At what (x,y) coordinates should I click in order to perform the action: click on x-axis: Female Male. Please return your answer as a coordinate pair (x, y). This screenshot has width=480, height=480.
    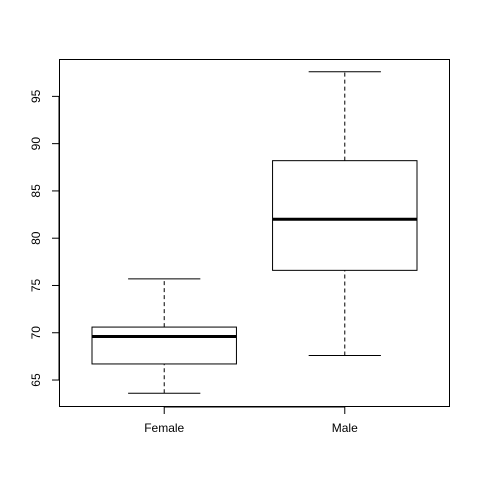
    Looking at the image, I should click on (251, 420).